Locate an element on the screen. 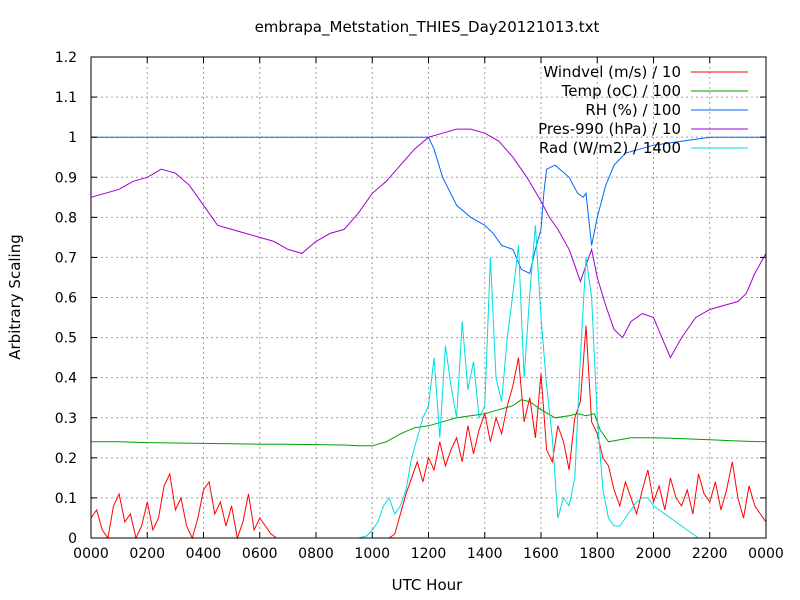 The width and height of the screenshot is (800, 600). x-tick-label: 2200 is located at coordinates (710, 554).